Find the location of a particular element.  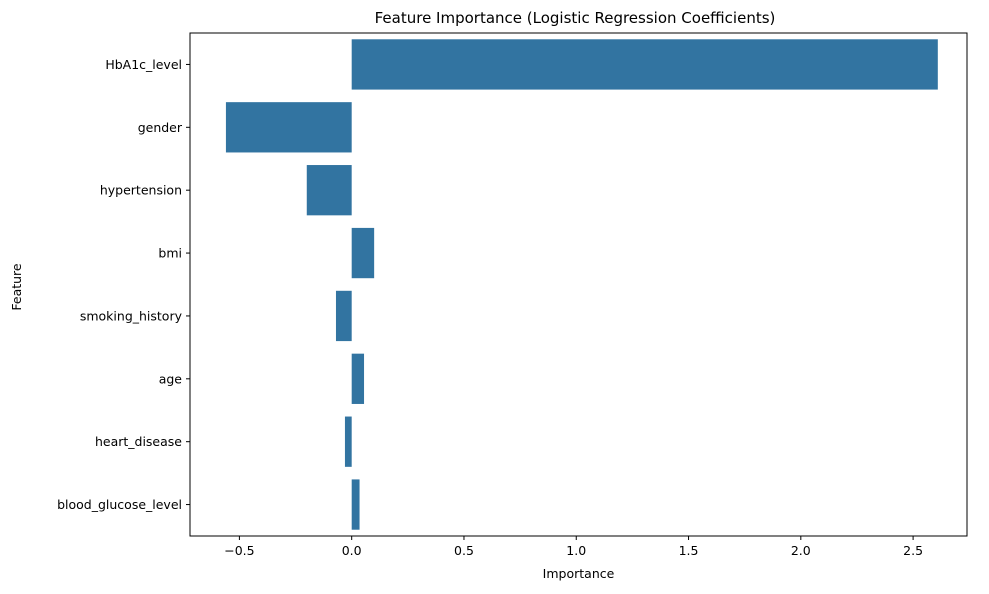

bar-gender is located at coordinates (288, 127).